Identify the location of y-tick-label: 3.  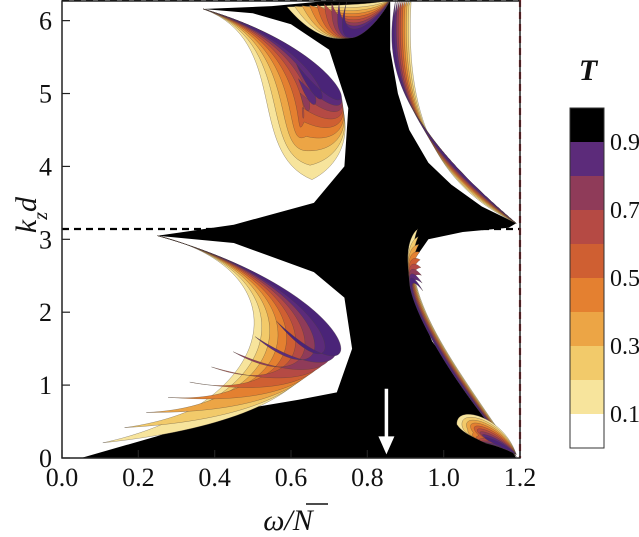
(45, 239).